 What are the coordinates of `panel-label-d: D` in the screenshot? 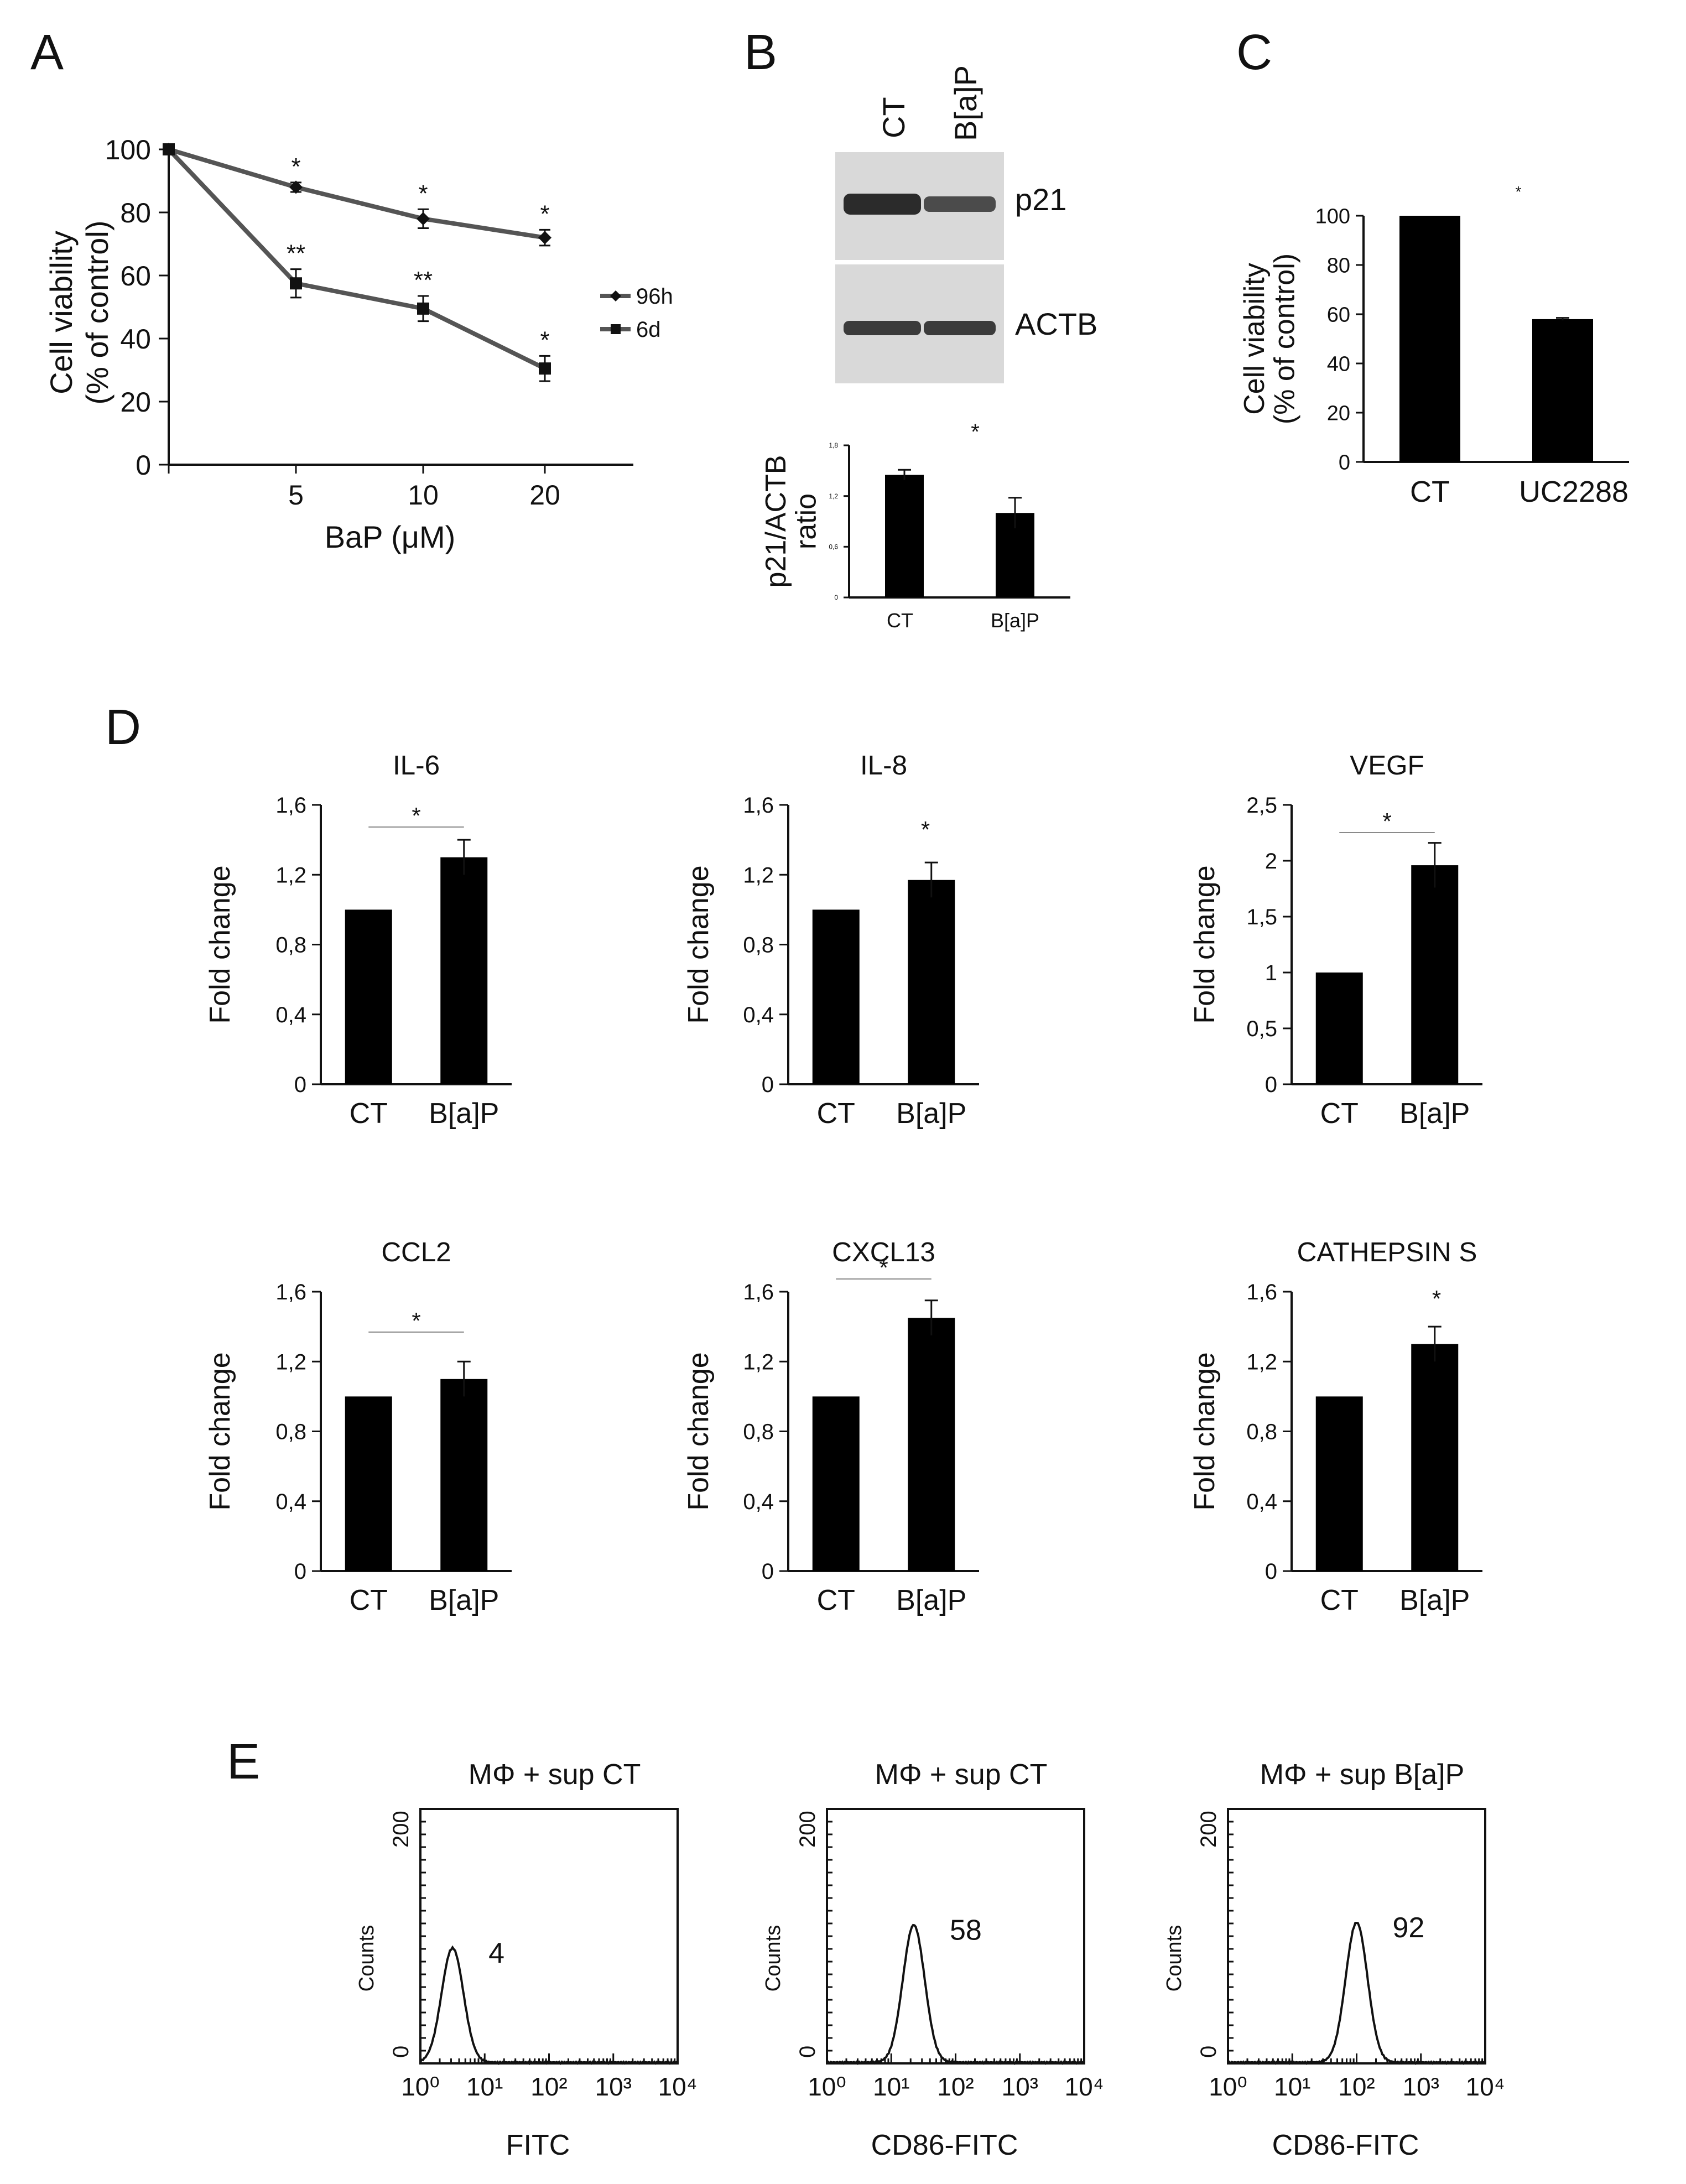 It's located at (123, 727).